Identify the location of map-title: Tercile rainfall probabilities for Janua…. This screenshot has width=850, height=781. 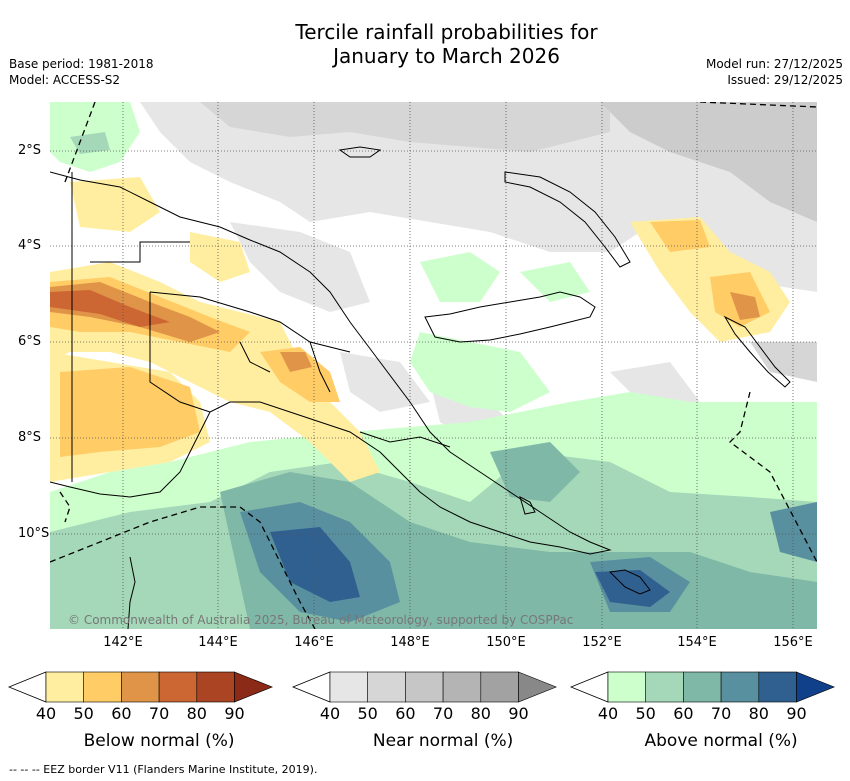
(425, 44).